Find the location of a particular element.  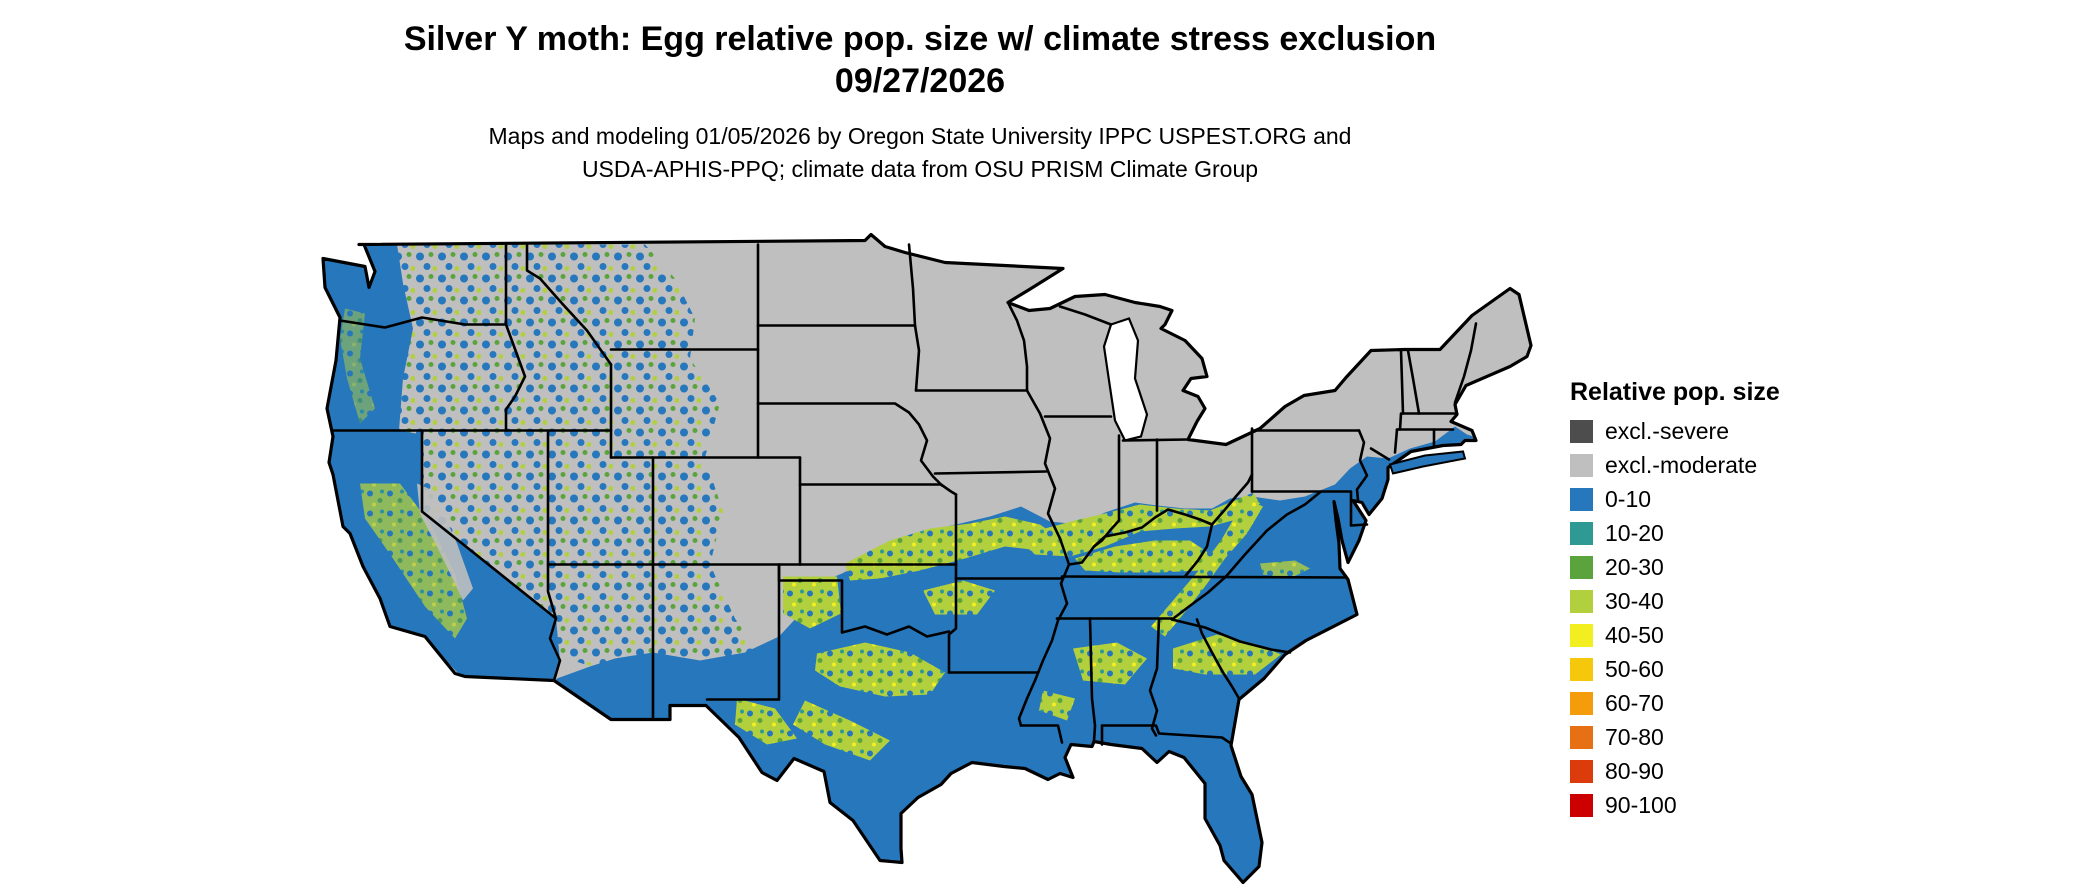

green-band-appalachians is located at coordinates (1207, 567).